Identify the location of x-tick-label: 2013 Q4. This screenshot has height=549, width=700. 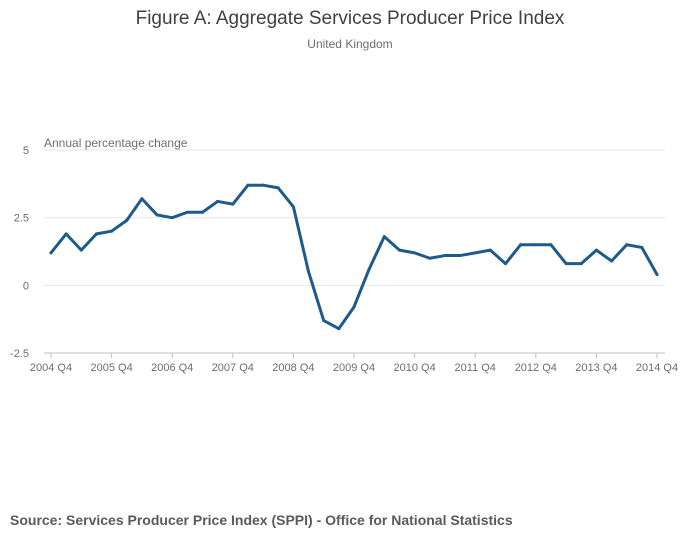
(596, 368).